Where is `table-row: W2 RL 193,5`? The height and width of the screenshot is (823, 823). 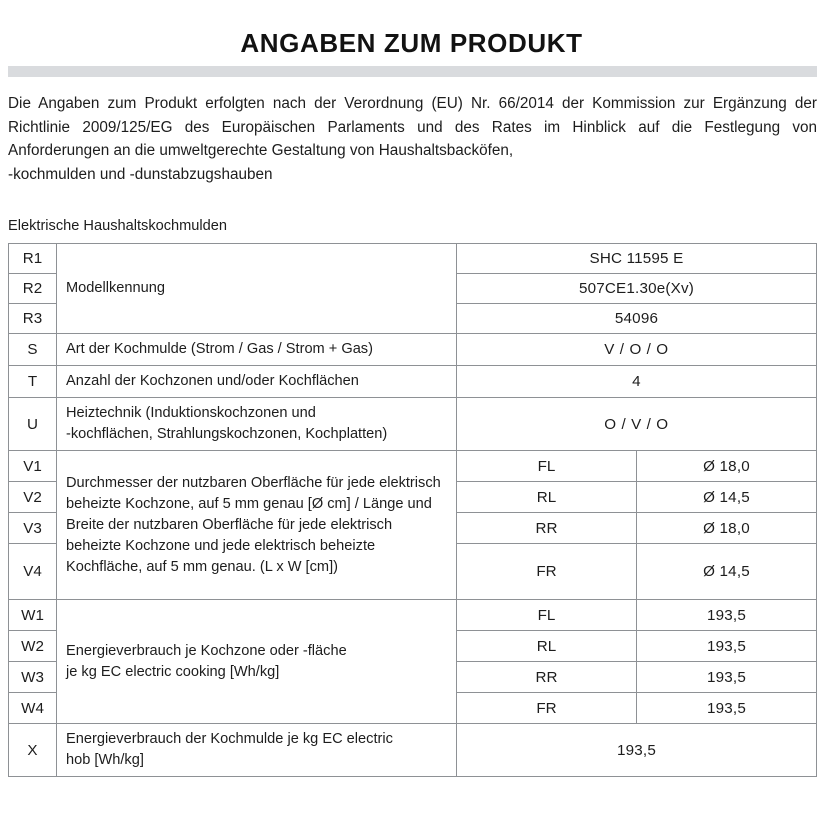 table-row: W2 RL 193,5 is located at coordinates (412, 646).